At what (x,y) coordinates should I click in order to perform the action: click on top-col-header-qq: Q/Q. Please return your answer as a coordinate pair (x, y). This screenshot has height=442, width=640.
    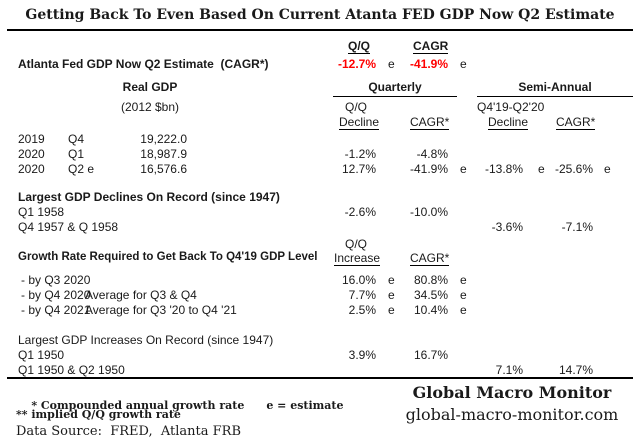
    Looking at the image, I should click on (359, 46).